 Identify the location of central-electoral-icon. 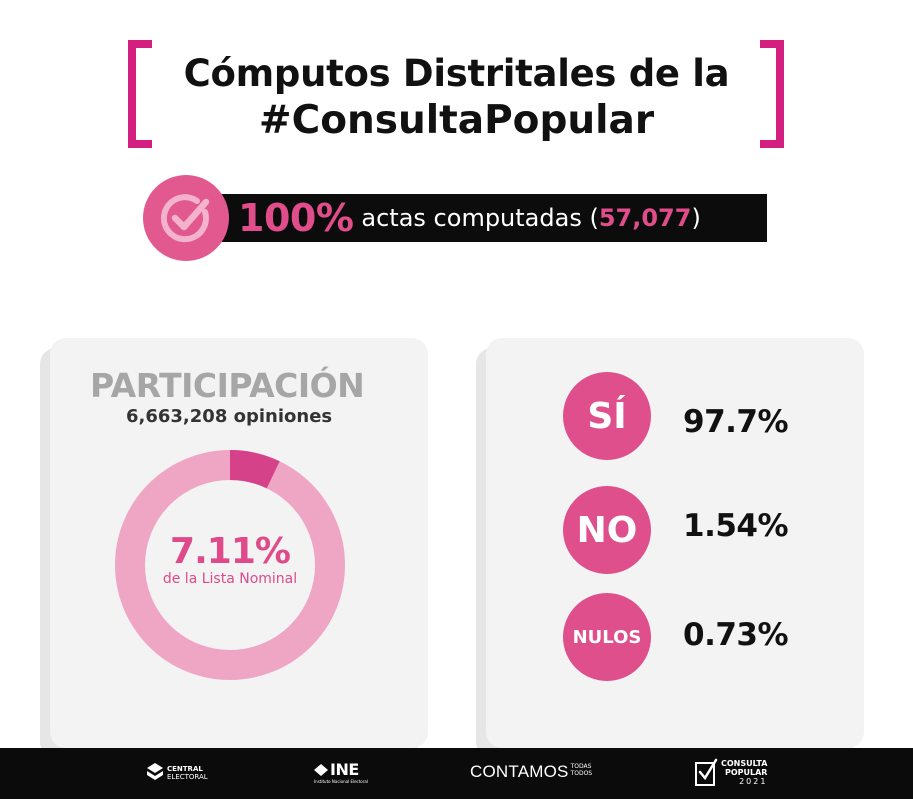
(155, 771).